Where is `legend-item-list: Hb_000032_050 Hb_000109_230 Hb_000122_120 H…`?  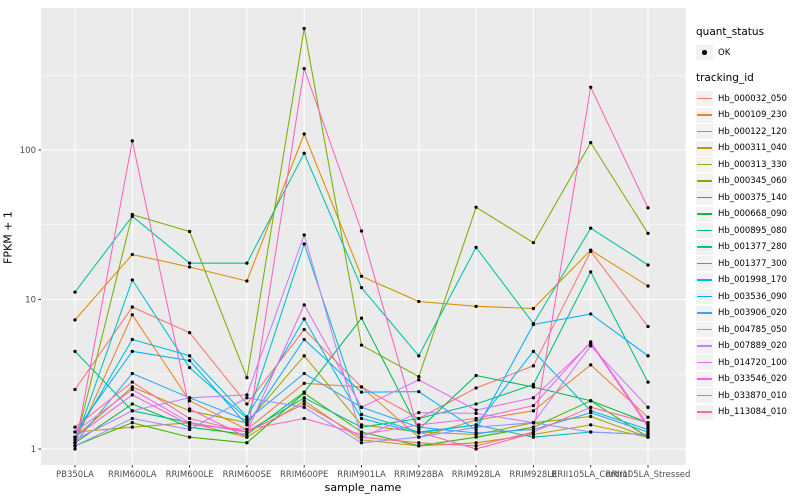 legend-item-list: Hb_000032_050 Hb_000109_230 Hb_000122_120 H… is located at coordinates (748, 255).